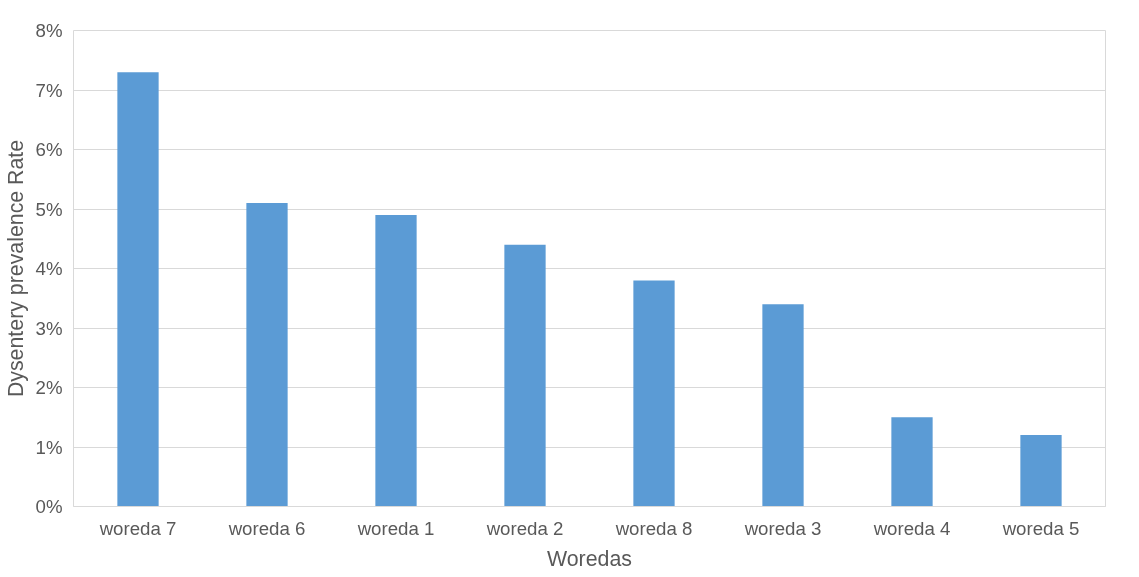 The height and width of the screenshot is (577, 1139). I want to click on x-tick-label: woreda 6, so click(266, 528).